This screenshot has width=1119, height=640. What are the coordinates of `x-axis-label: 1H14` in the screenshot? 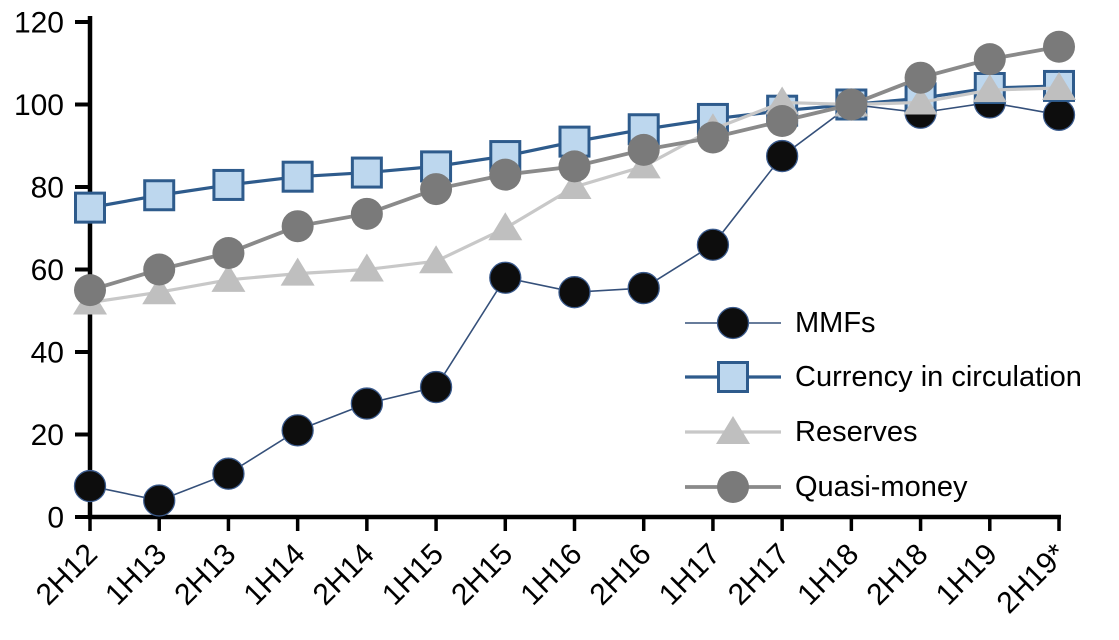 It's located at (275, 575).